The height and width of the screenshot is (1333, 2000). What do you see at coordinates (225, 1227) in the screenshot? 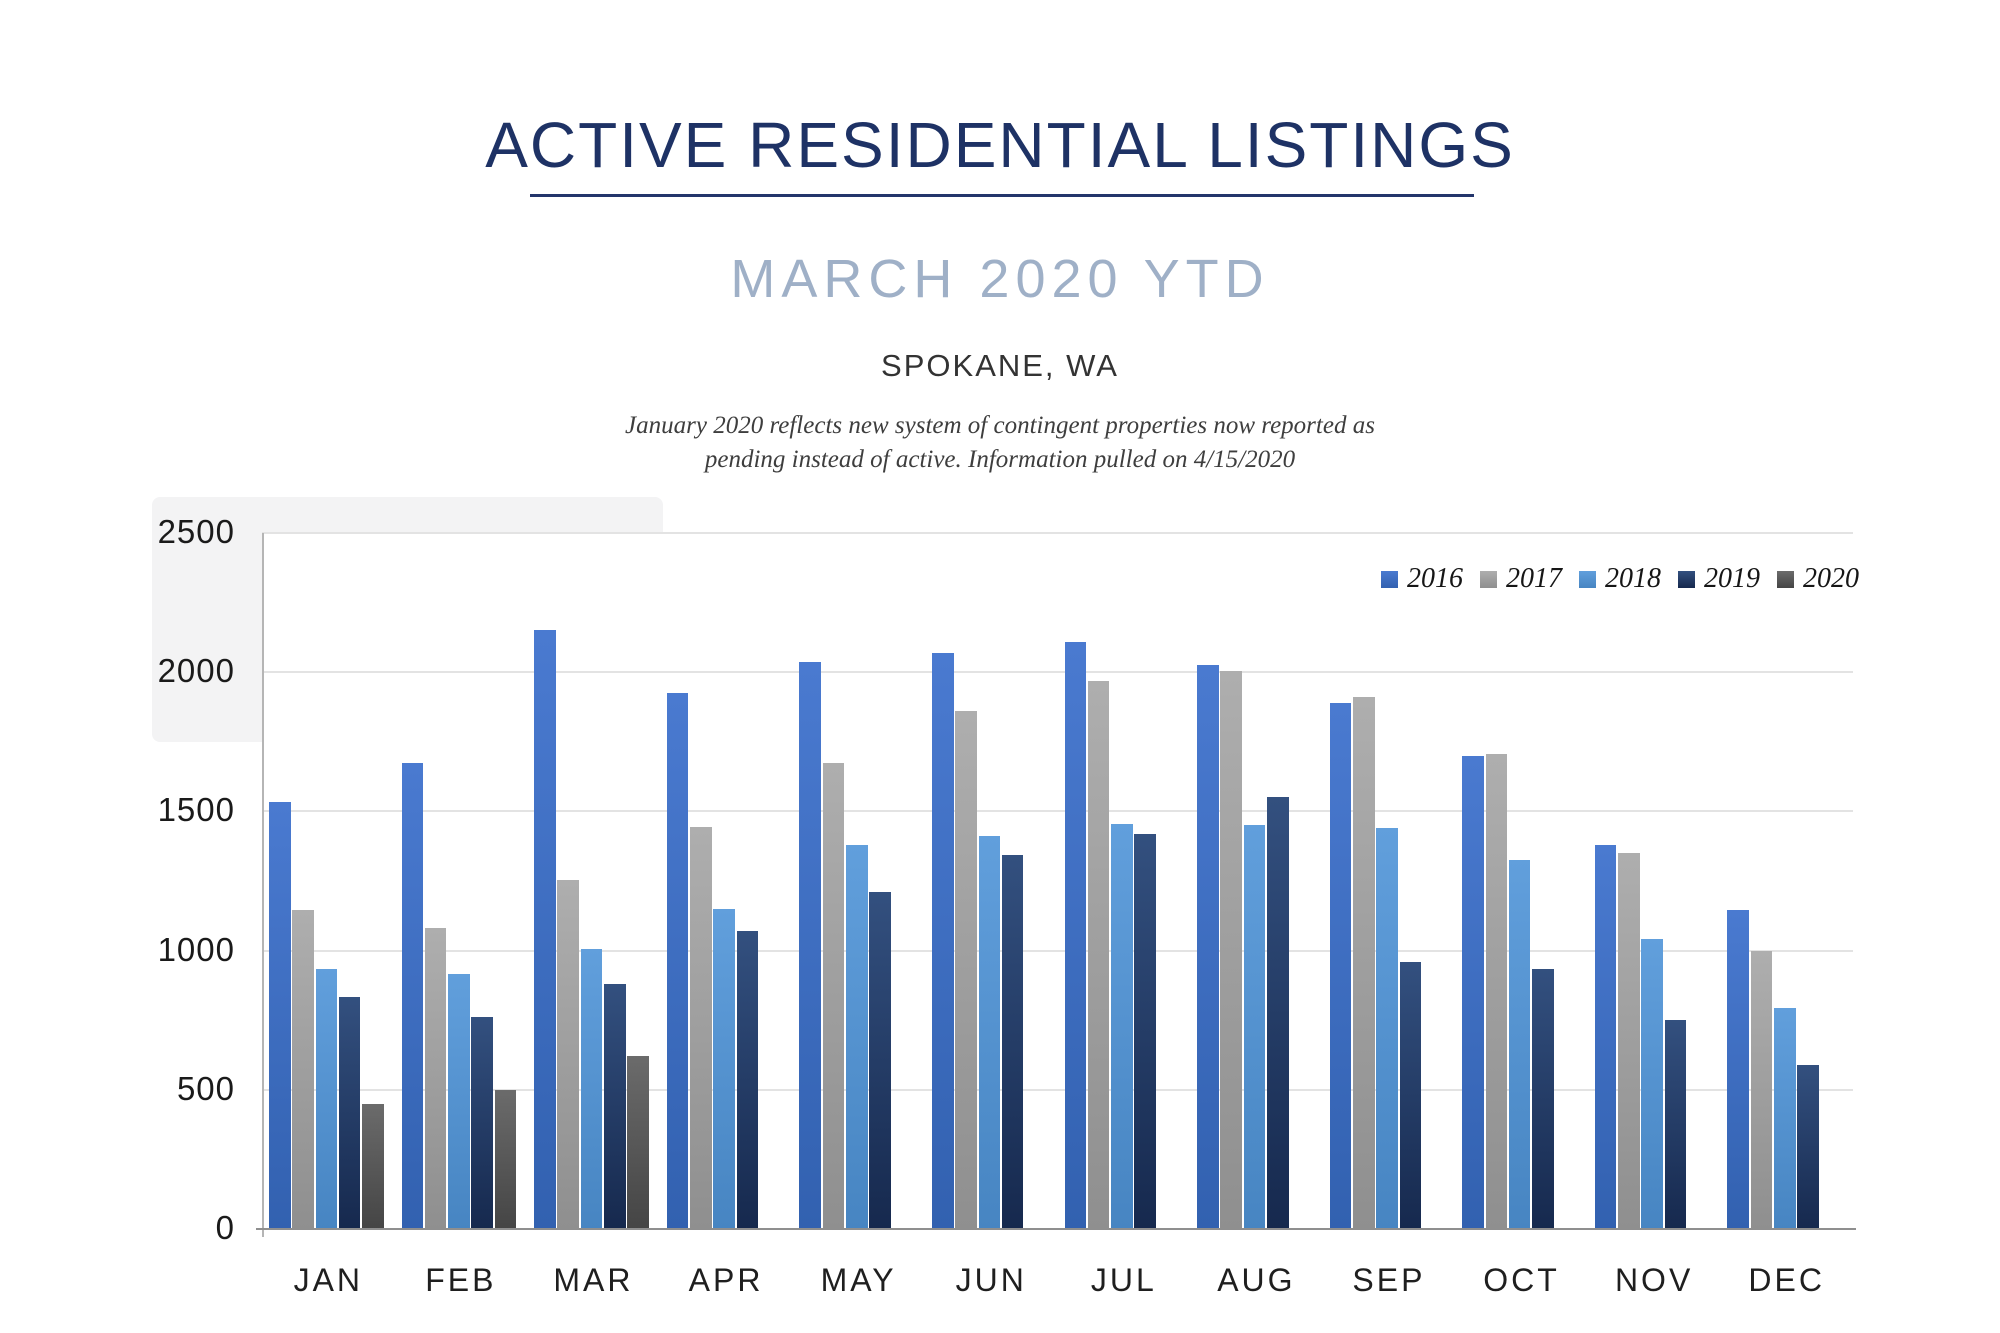
I see `y-axis-tick-label-0: 0` at bounding box center [225, 1227].